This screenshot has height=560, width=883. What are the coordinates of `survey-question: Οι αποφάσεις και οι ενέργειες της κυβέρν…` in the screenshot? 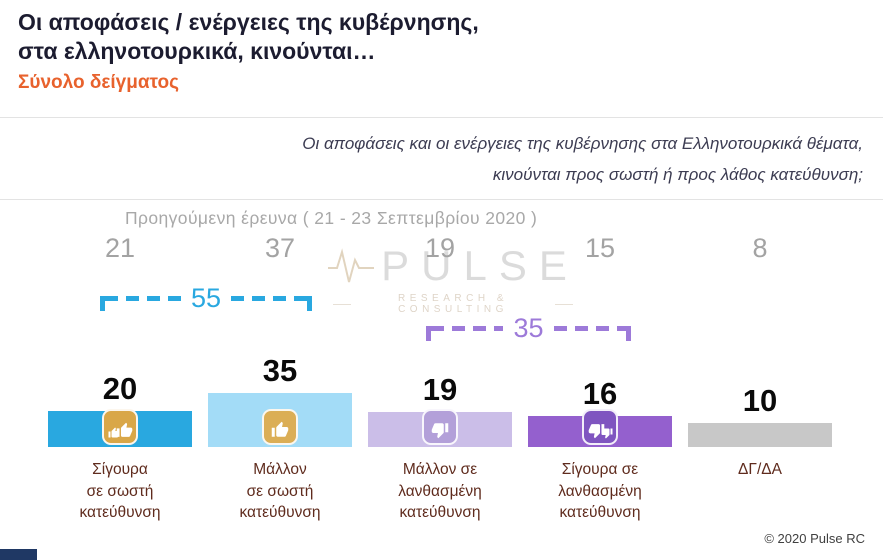 It's located at (582, 159).